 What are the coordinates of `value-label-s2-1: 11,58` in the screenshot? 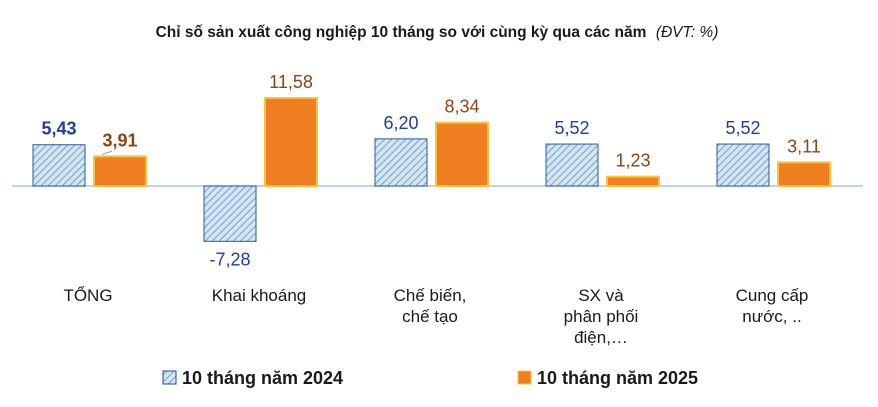 It's located at (291, 82).